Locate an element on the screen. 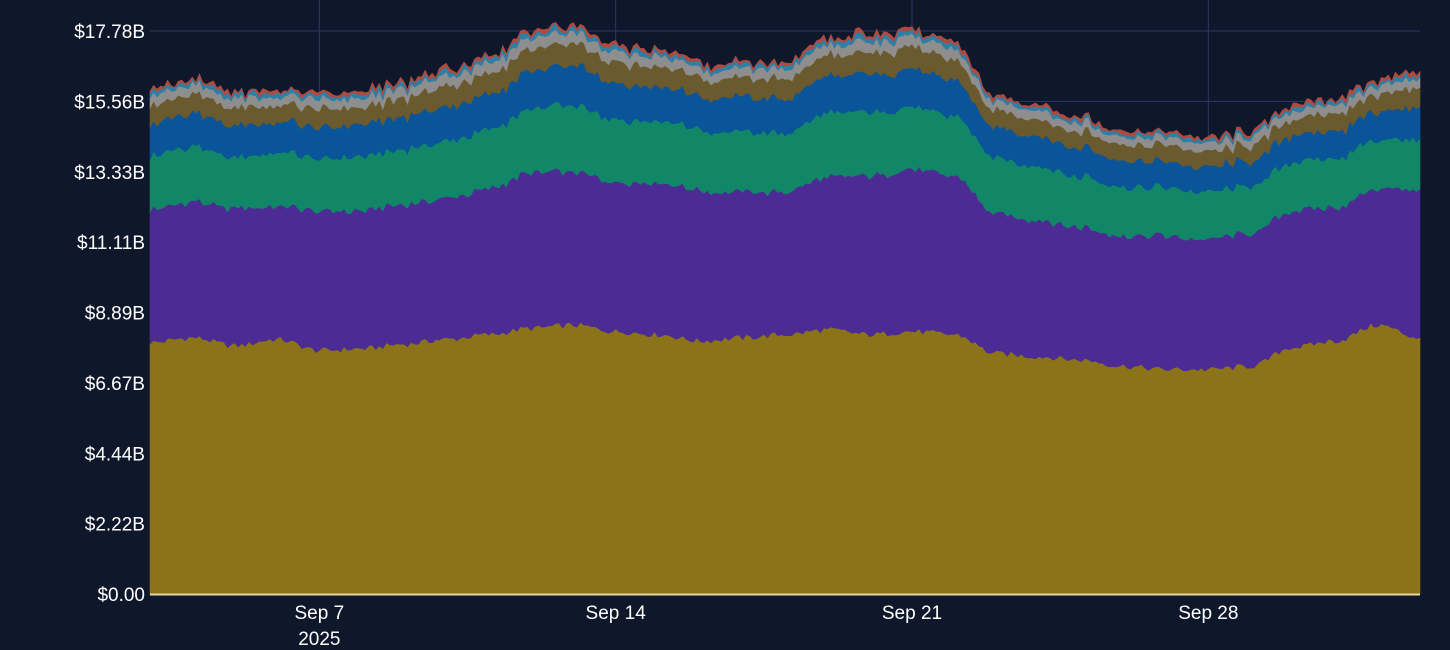  x-tick-label: Sep 28 is located at coordinates (1208, 613).